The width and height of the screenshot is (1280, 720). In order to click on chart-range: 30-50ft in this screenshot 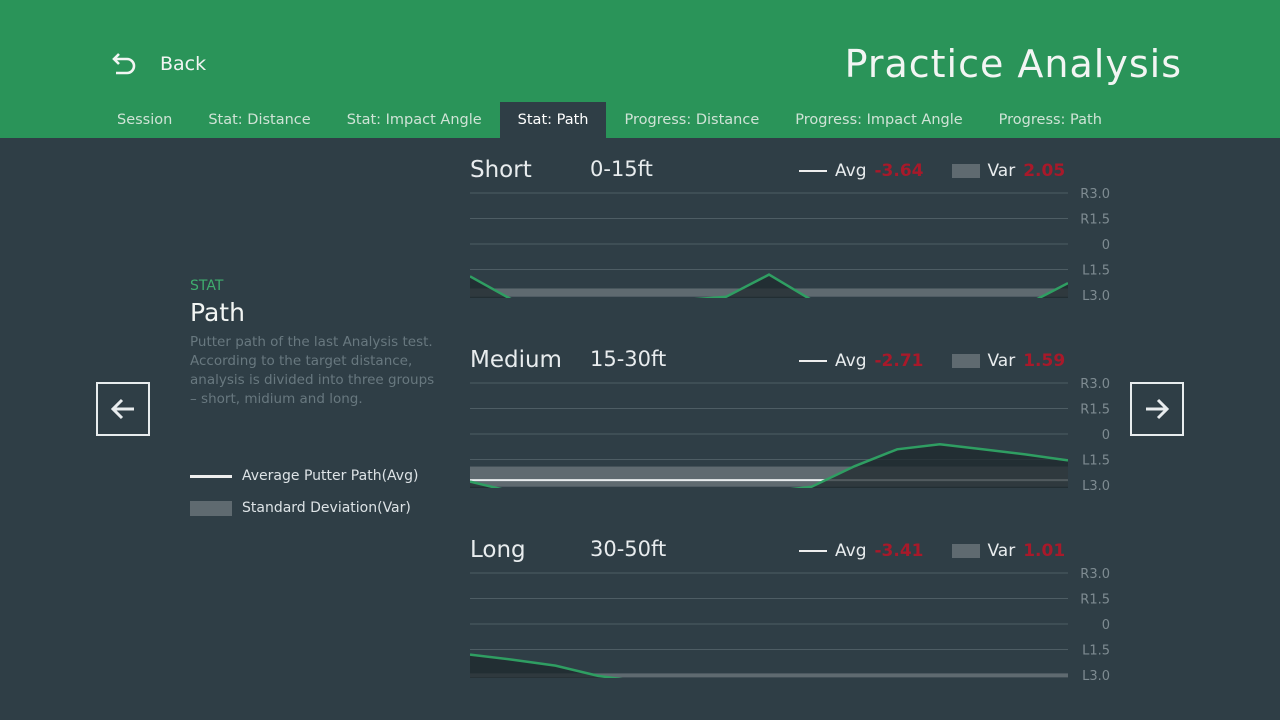, I will do `click(628, 549)`.